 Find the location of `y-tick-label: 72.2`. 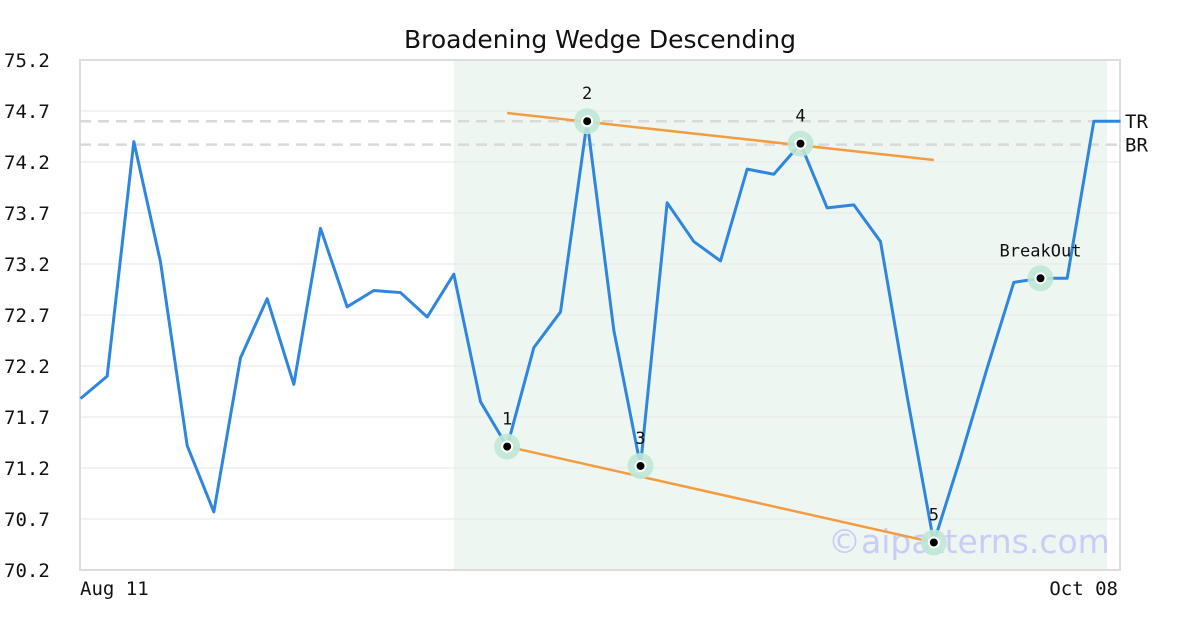

y-tick-label: 72.2 is located at coordinates (27, 367).